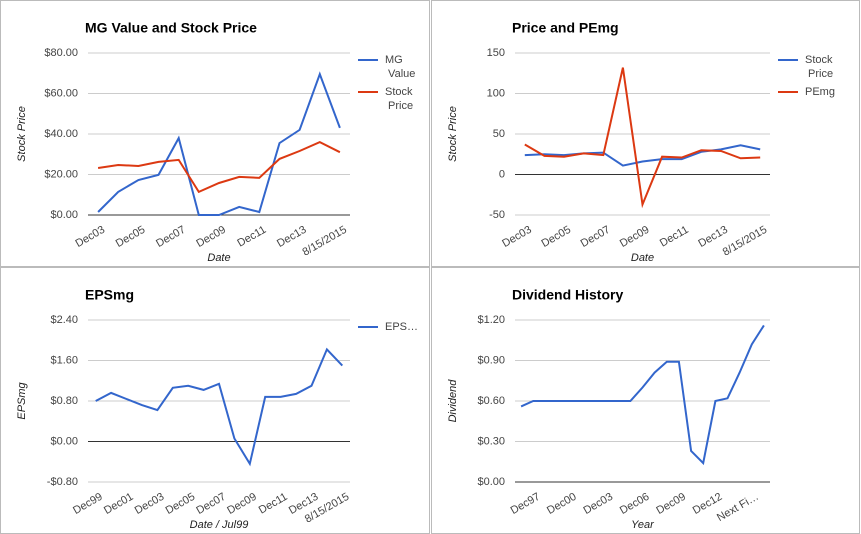 This screenshot has width=861, height=534. What do you see at coordinates (219, 525) in the screenshot?
I see `x-axis-title: Date / Jul99` at bounding box center [219, 525].